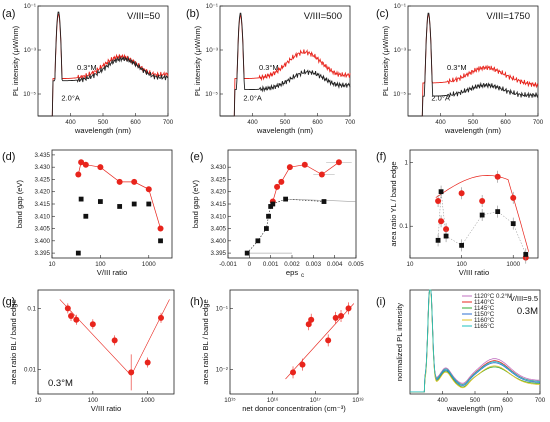  I want to click on y-axis-label: band gap (eV), so click(19, 203).